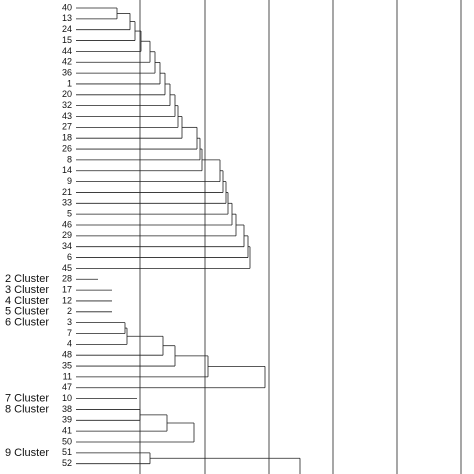 This screenshot has width=474, height=474. Describe the element at coordinates (67, 18) in the screenshot. I see `leaf-label: 13` at that location.